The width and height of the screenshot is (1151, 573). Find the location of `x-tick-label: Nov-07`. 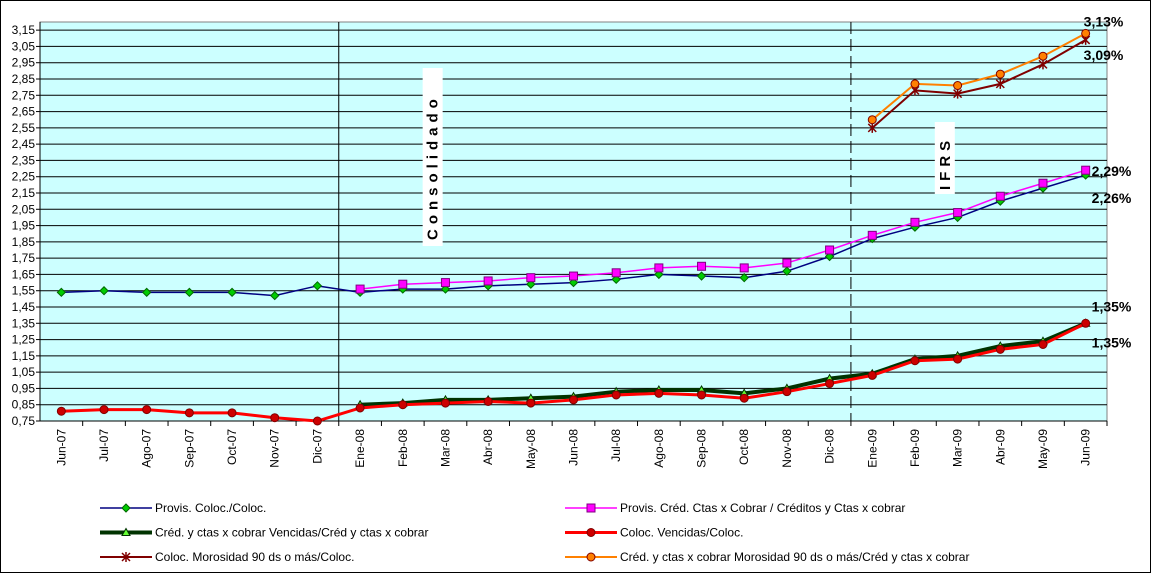

x-tick-label: Nov-07 is located at coordinates (275, 448).